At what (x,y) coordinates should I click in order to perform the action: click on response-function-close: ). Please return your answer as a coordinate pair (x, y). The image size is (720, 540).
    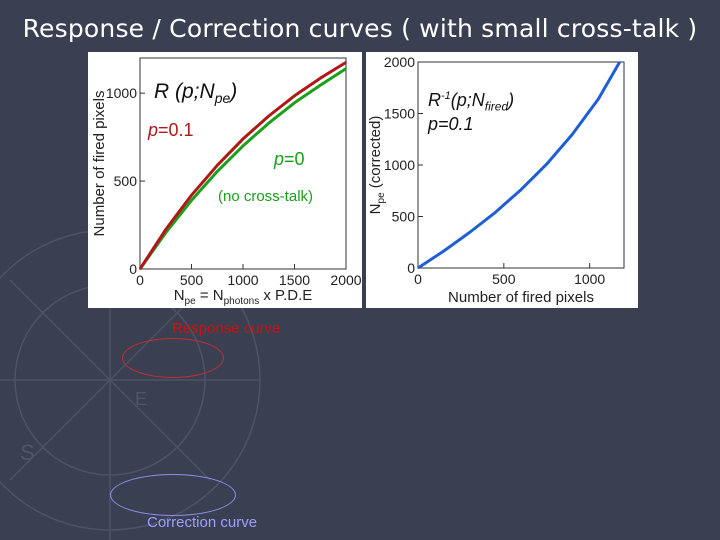
    Looking at the image, I should click on (234, 91).